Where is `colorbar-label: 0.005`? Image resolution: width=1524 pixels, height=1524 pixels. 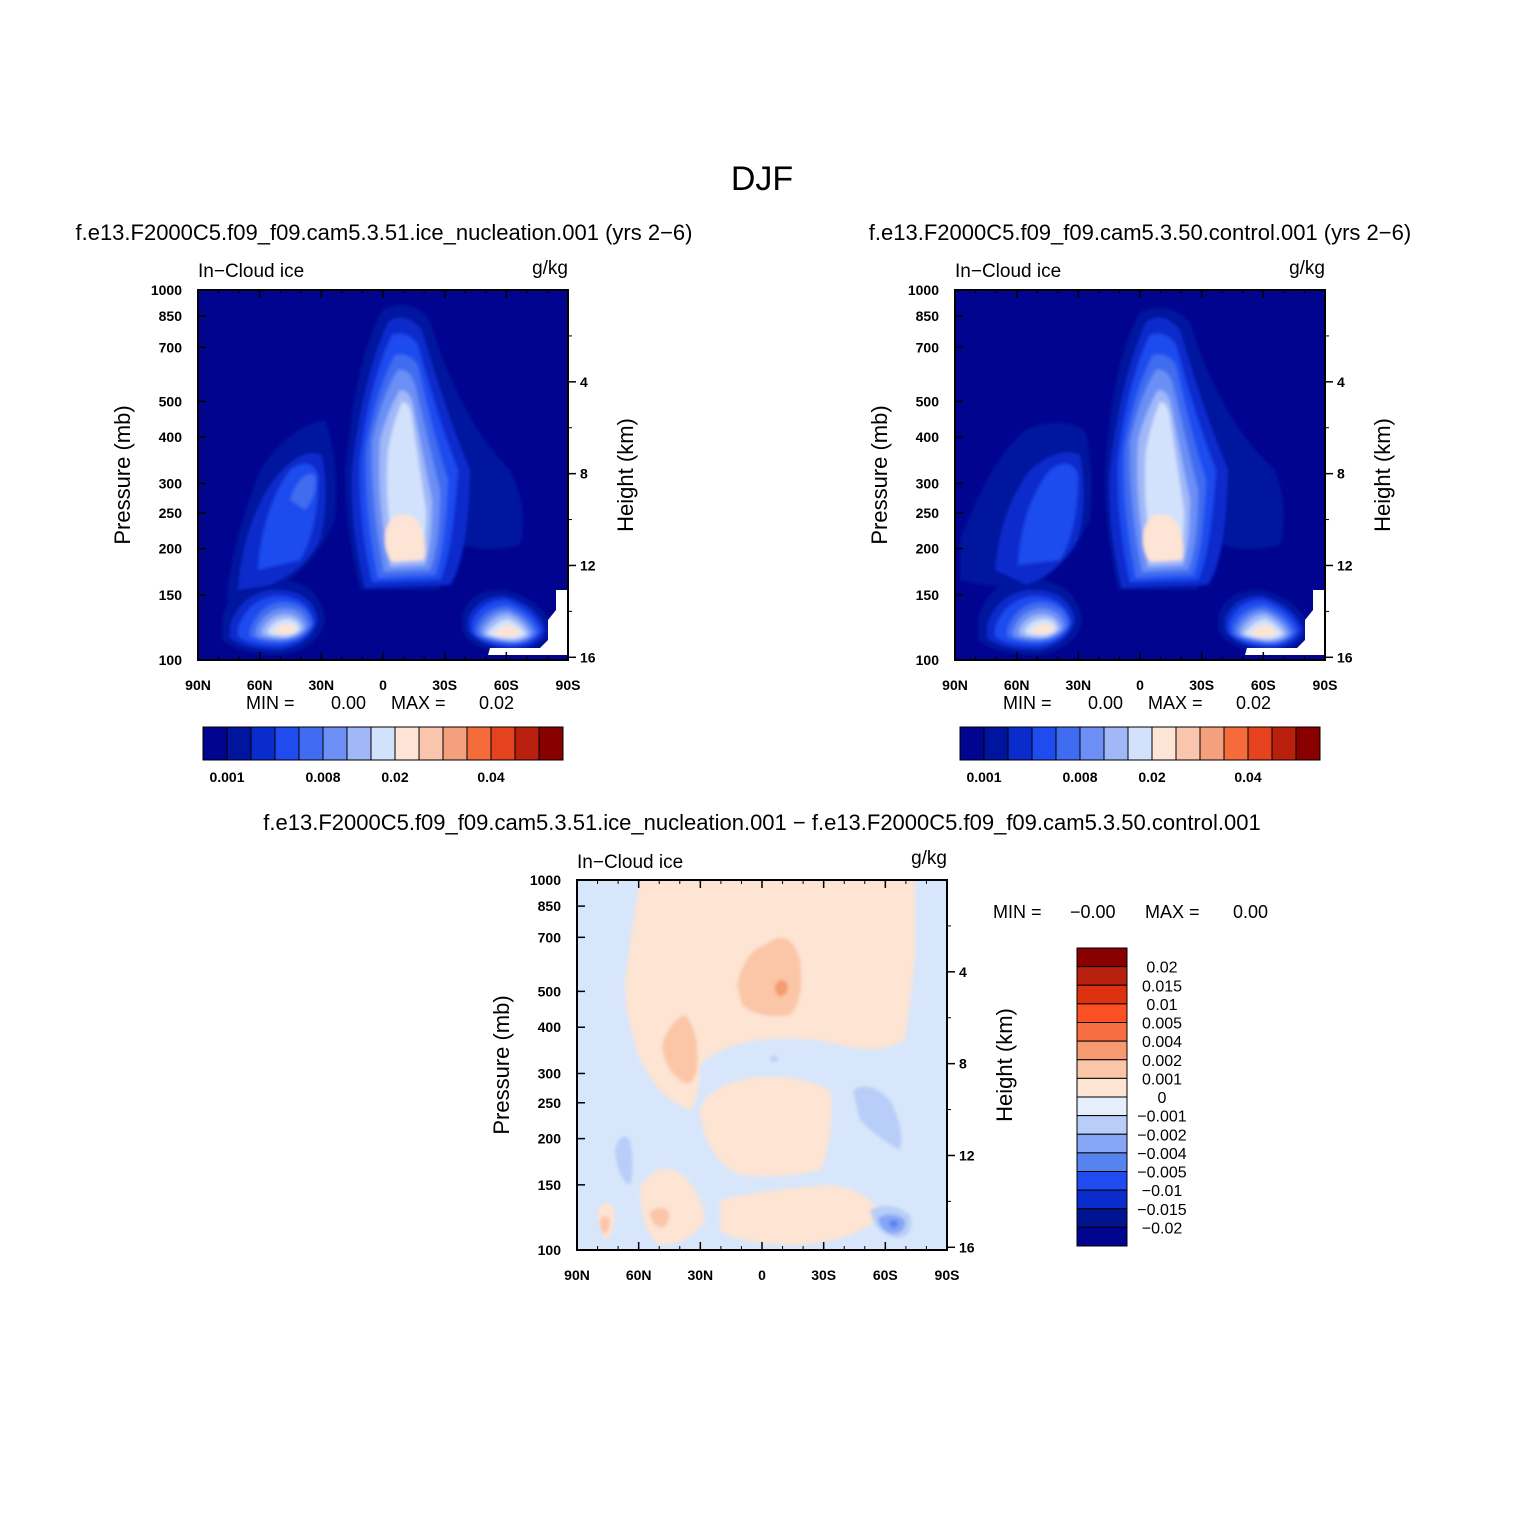
colorbar-label: 0.005 is located at coordinates (1162, 1024).